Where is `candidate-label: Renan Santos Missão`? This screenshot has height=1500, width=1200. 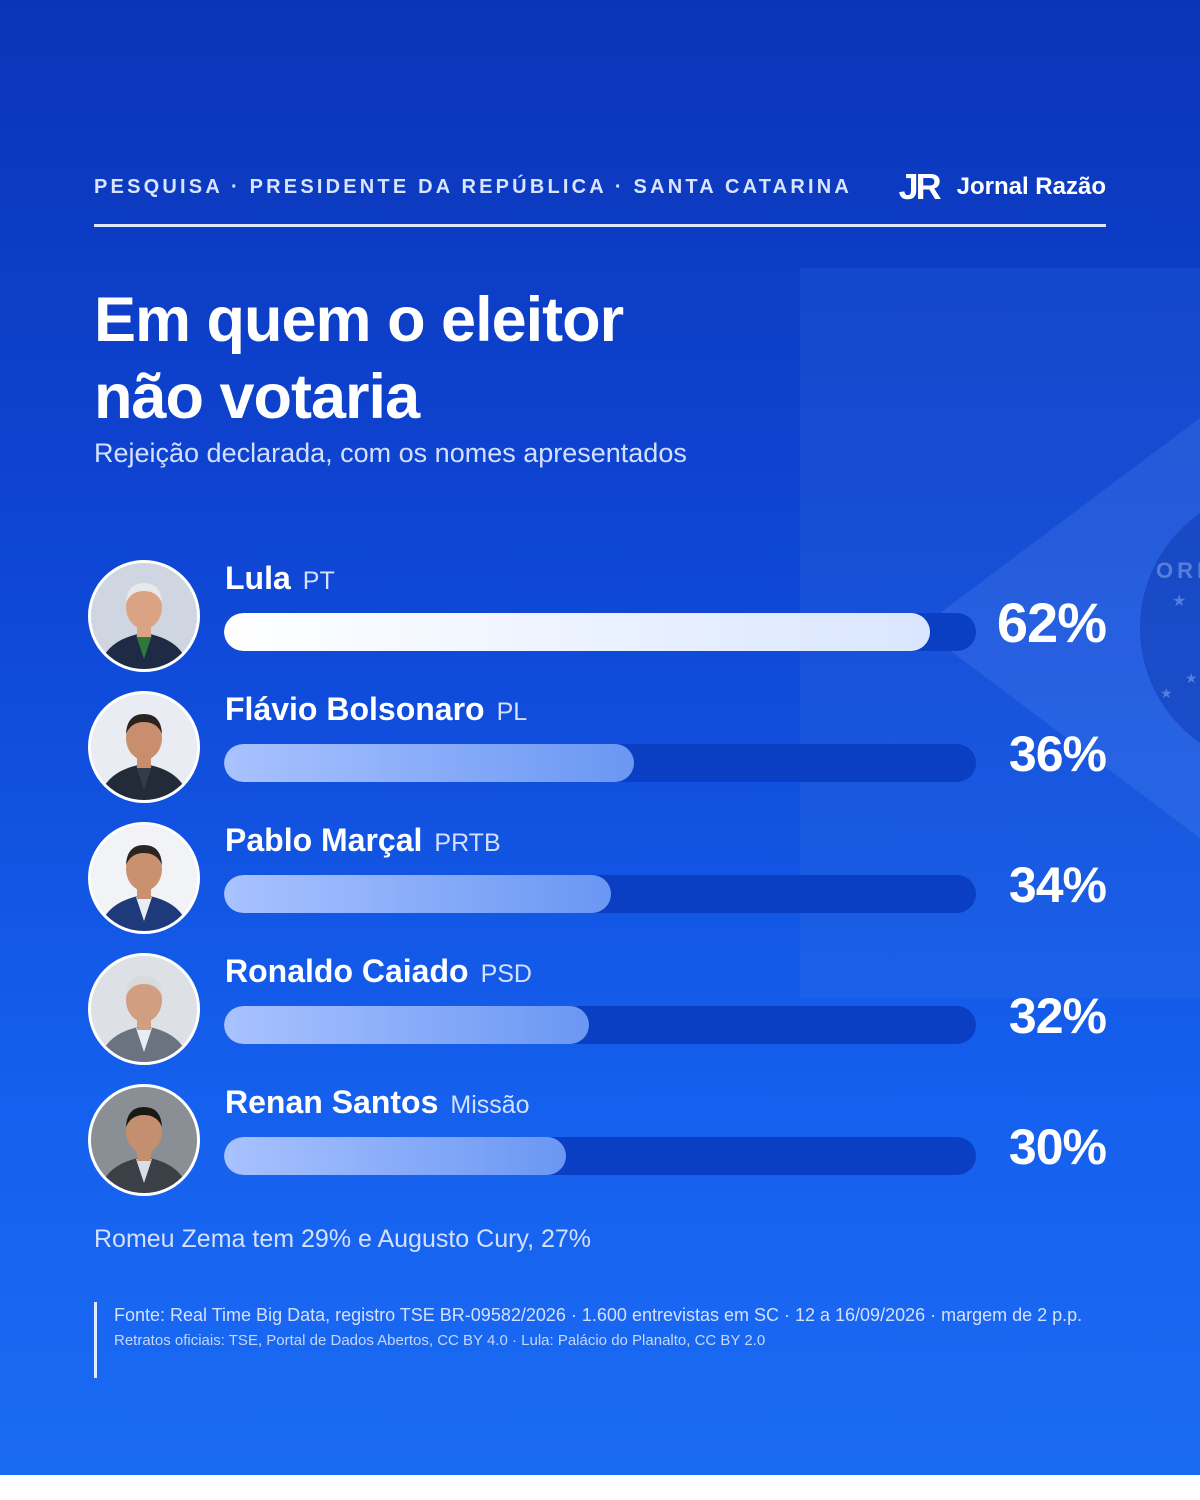 candidate-label: Renan Santos Missão is located at coordinates (377, 1104).